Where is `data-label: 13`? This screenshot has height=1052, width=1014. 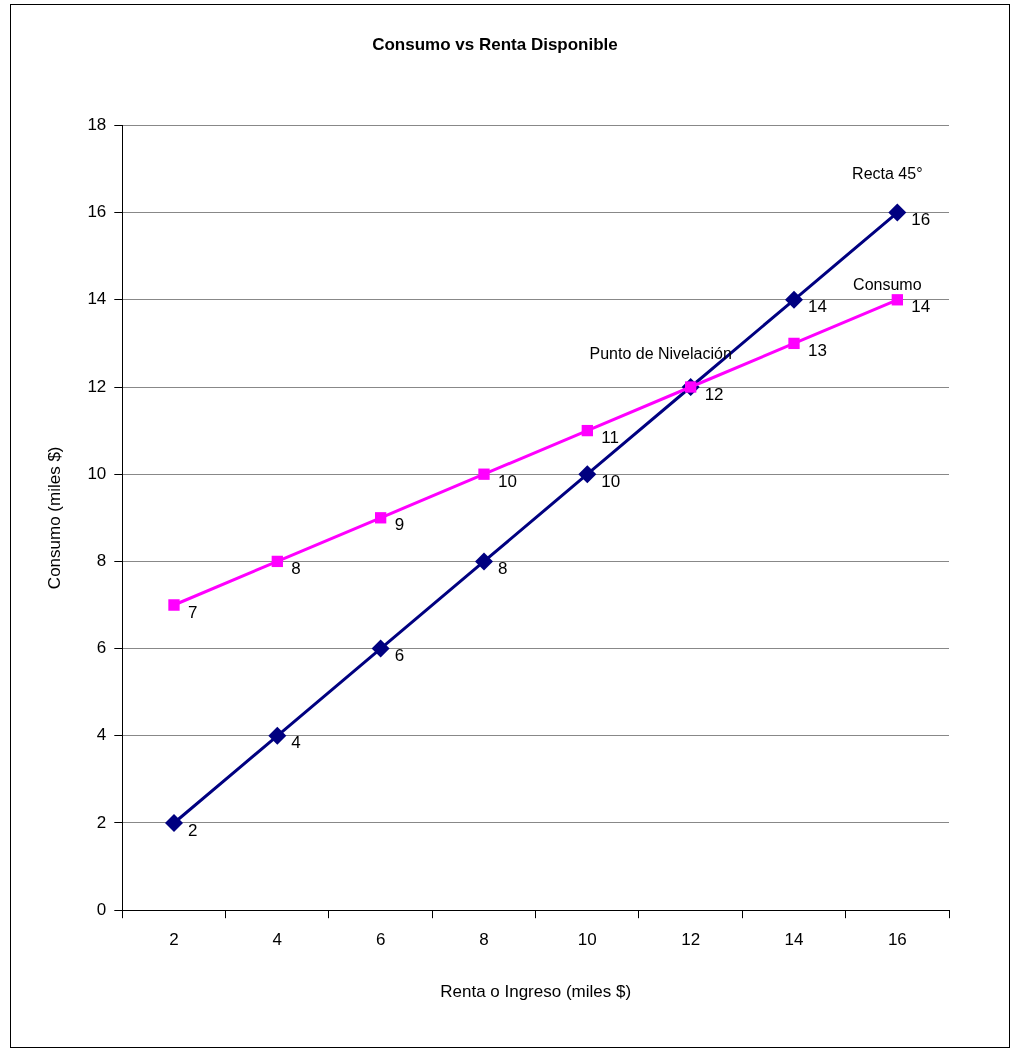
data-label: 13 is located at coordinates (817, 351).